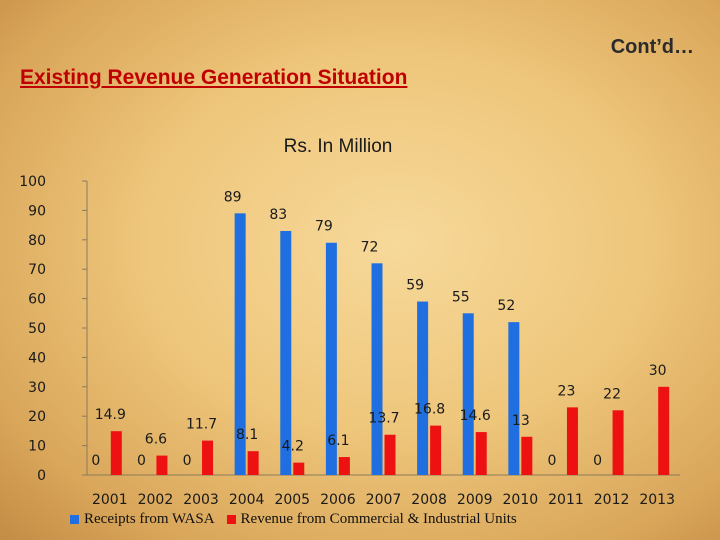 The image size is (720, 540). What do you see at coordinates (506, 306) in the screenshot?
I see `data-label-wasa: 52` at bounding box center [506, 306].